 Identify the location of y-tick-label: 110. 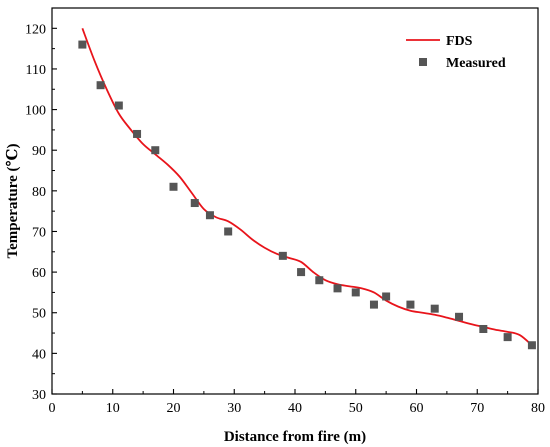
(36, 70).